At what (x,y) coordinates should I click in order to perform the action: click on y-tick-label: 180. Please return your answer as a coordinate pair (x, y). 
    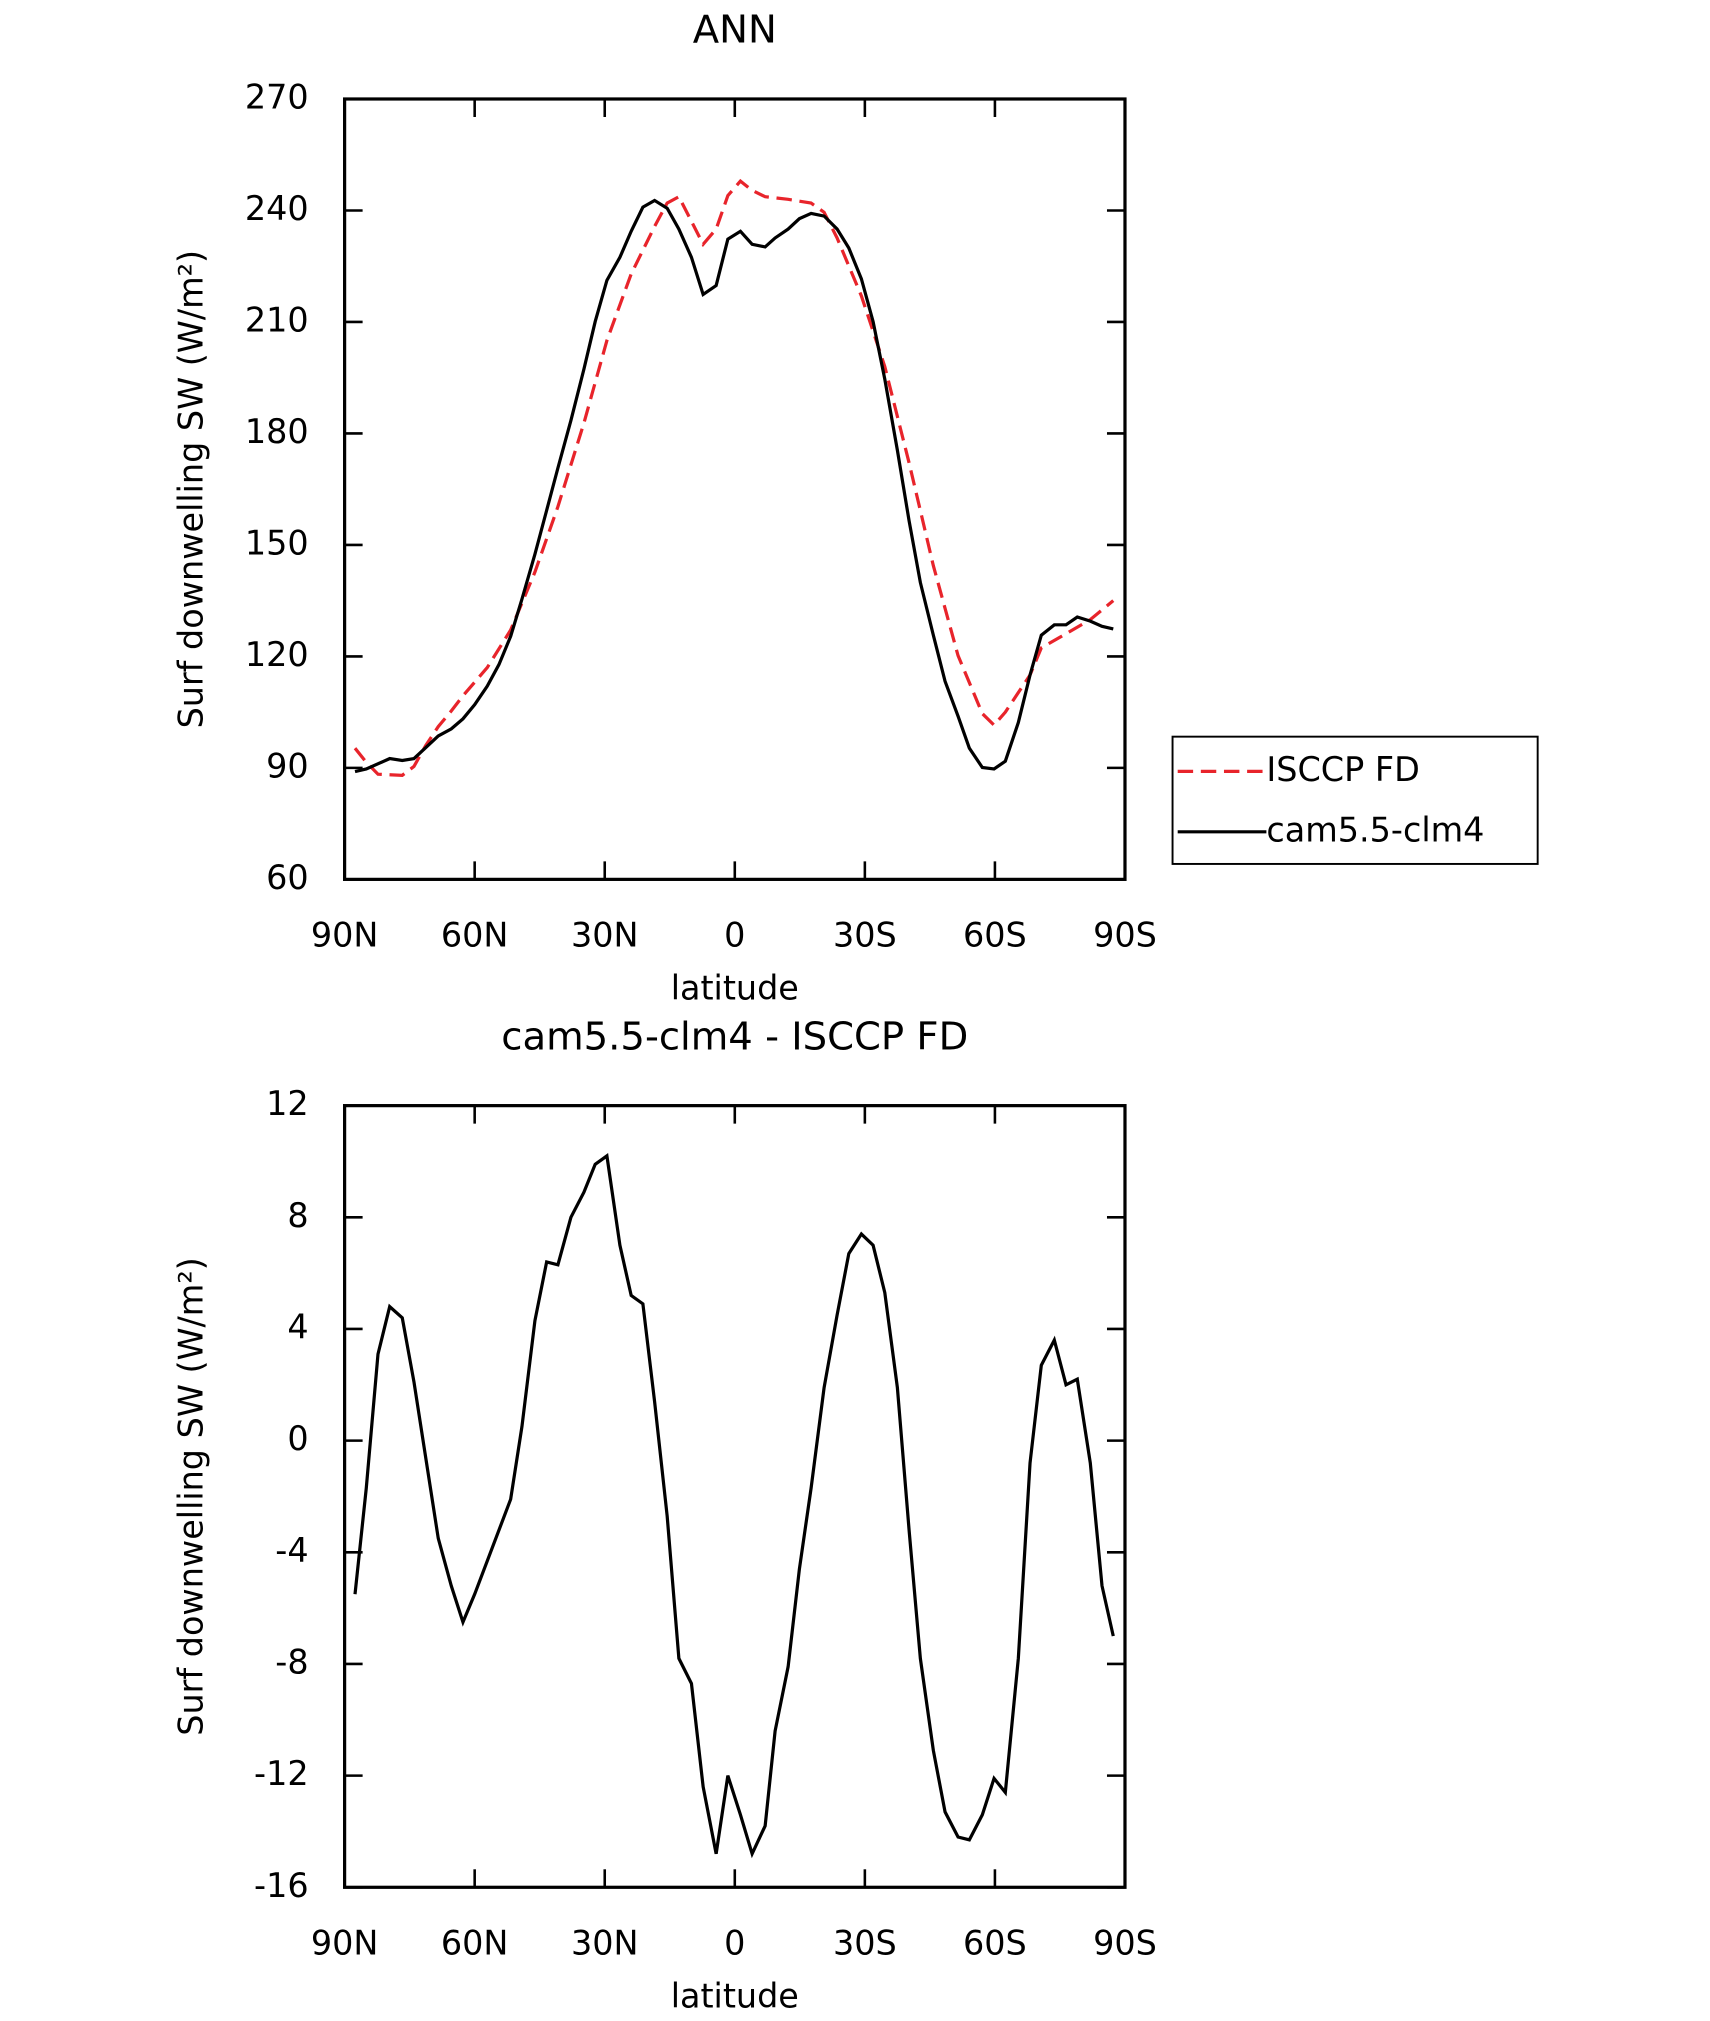
    Looking at the image, I should click on (277, 431).